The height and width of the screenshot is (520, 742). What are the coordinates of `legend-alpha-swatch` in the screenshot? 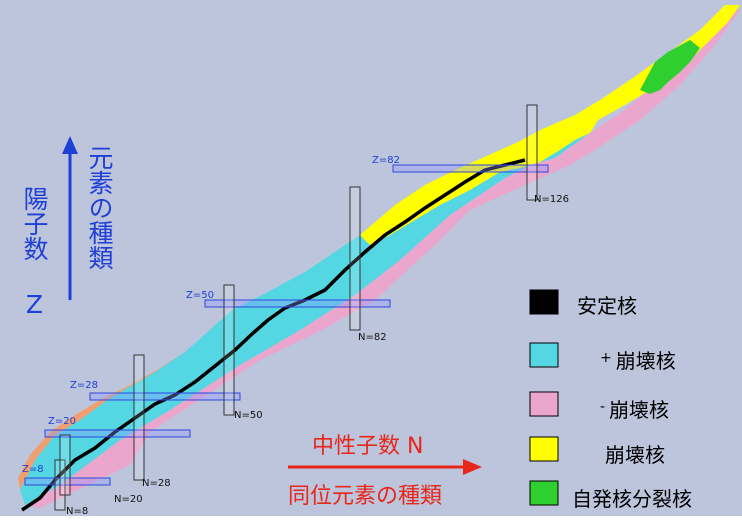 It's located at (544, 449).